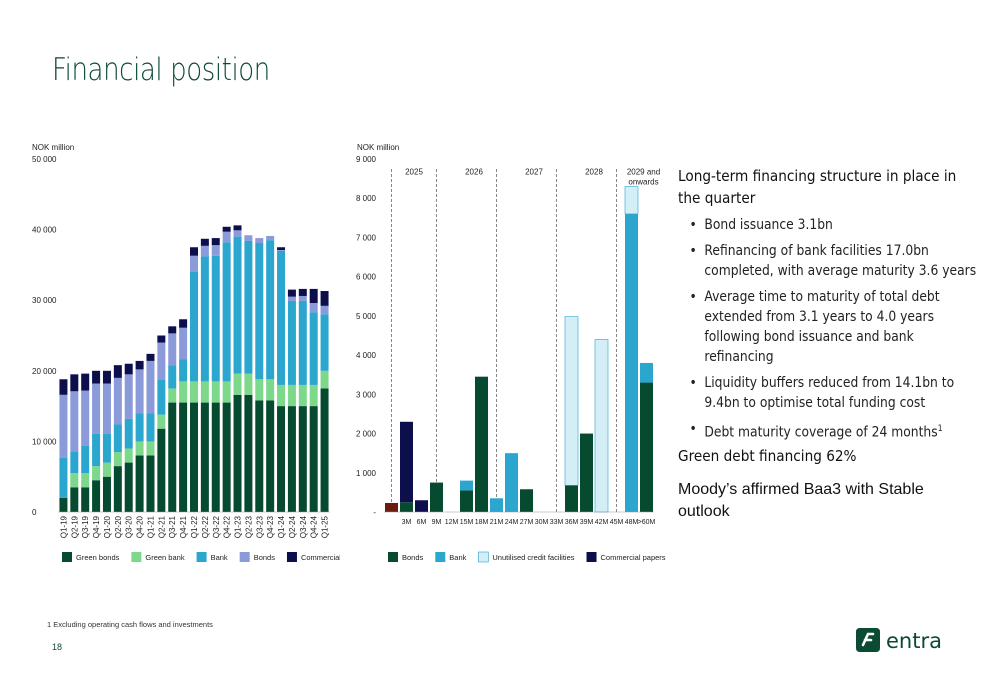 The image size is (1000, 685). I want to click on x-tick-label: 27M, so click(527, 522).